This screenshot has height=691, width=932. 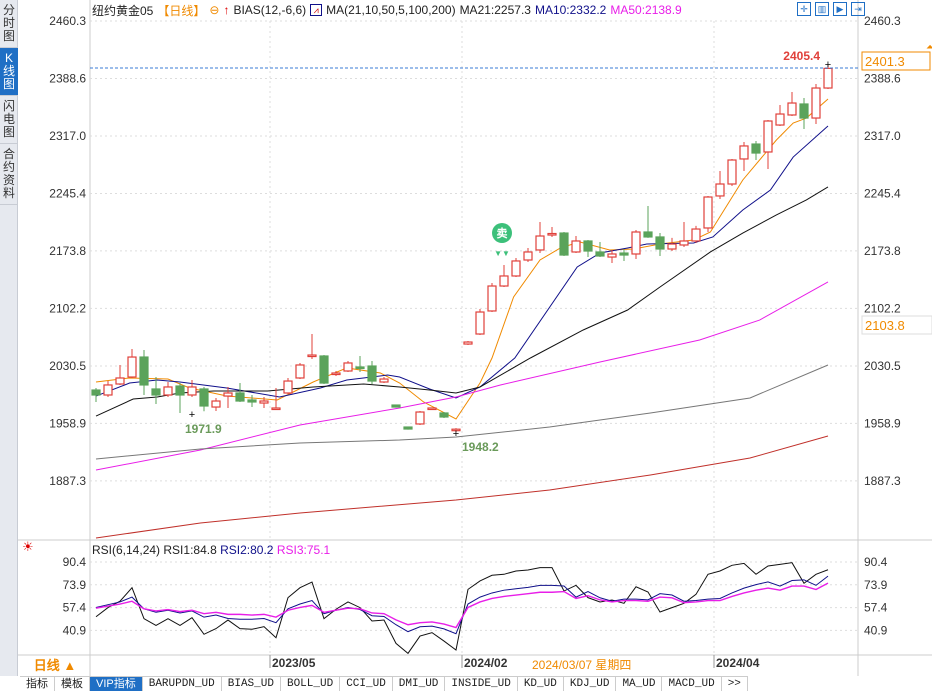 I want to click on price-tick-right: 2317.0, so click(x=882, y=136).